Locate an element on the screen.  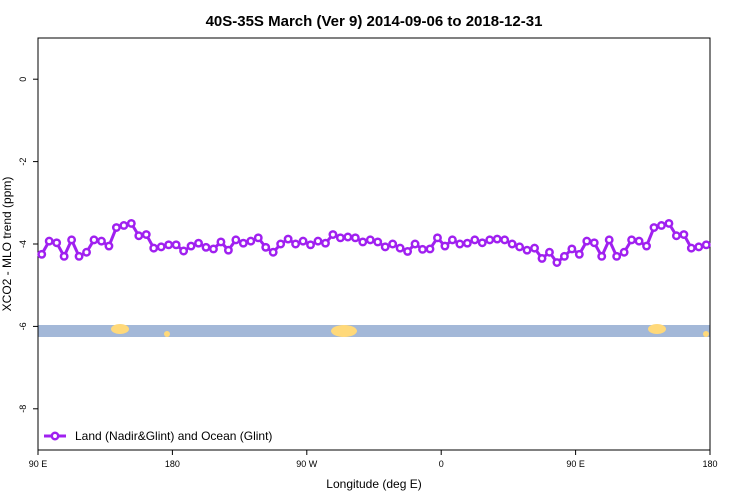
x-axis-label: Longitude (deg E) is located at coordinates (373, 484).